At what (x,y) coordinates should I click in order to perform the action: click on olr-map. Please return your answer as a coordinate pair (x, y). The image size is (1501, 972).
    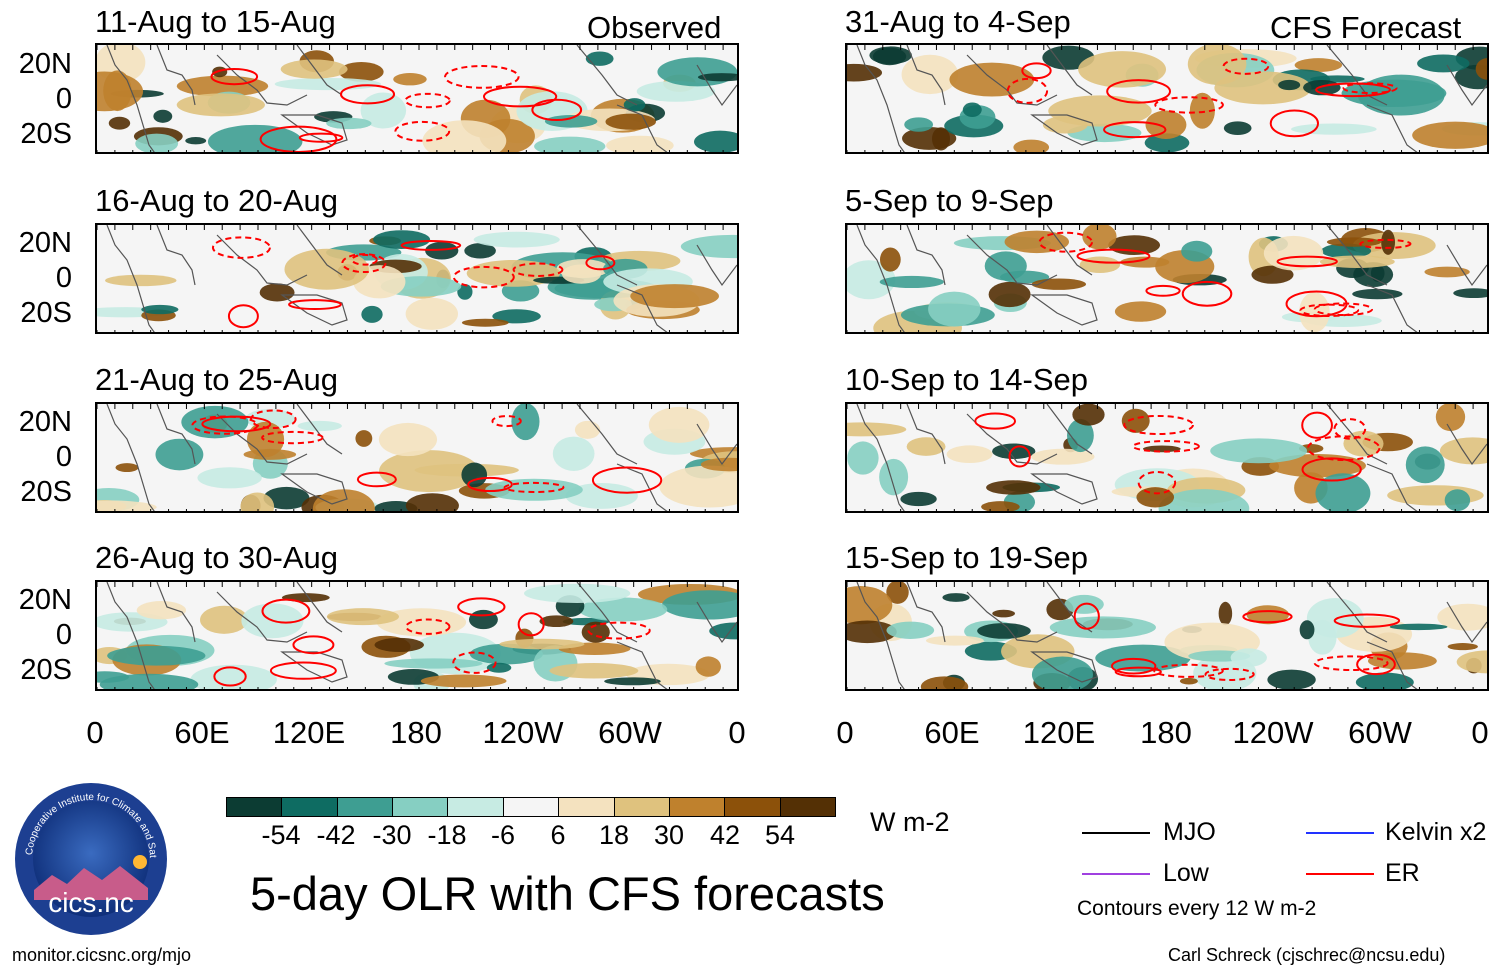
    Looking at the image, I should click on (417, 98).